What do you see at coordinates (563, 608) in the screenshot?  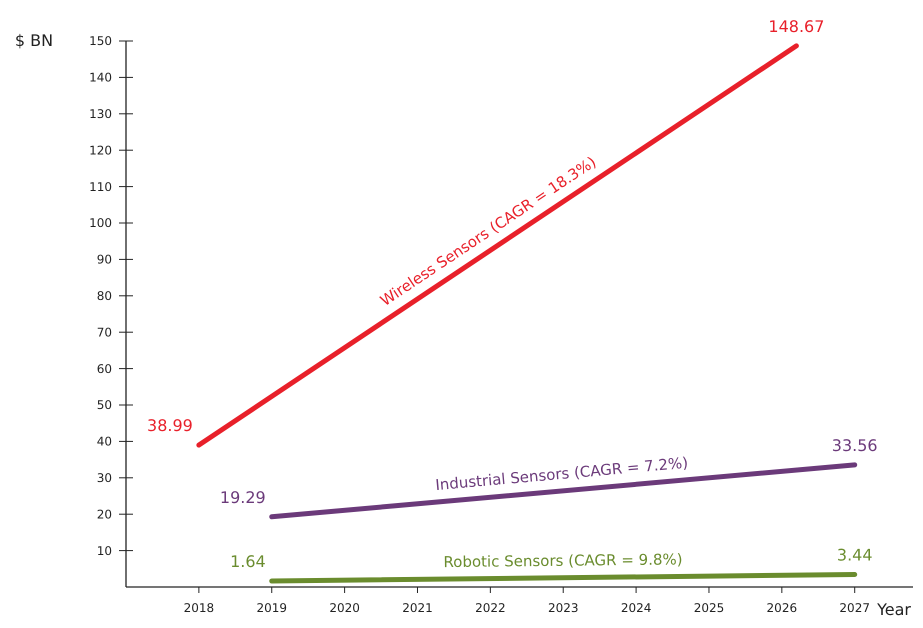 I see `x-tick-label: 2023` at bounding box center [563, 608].